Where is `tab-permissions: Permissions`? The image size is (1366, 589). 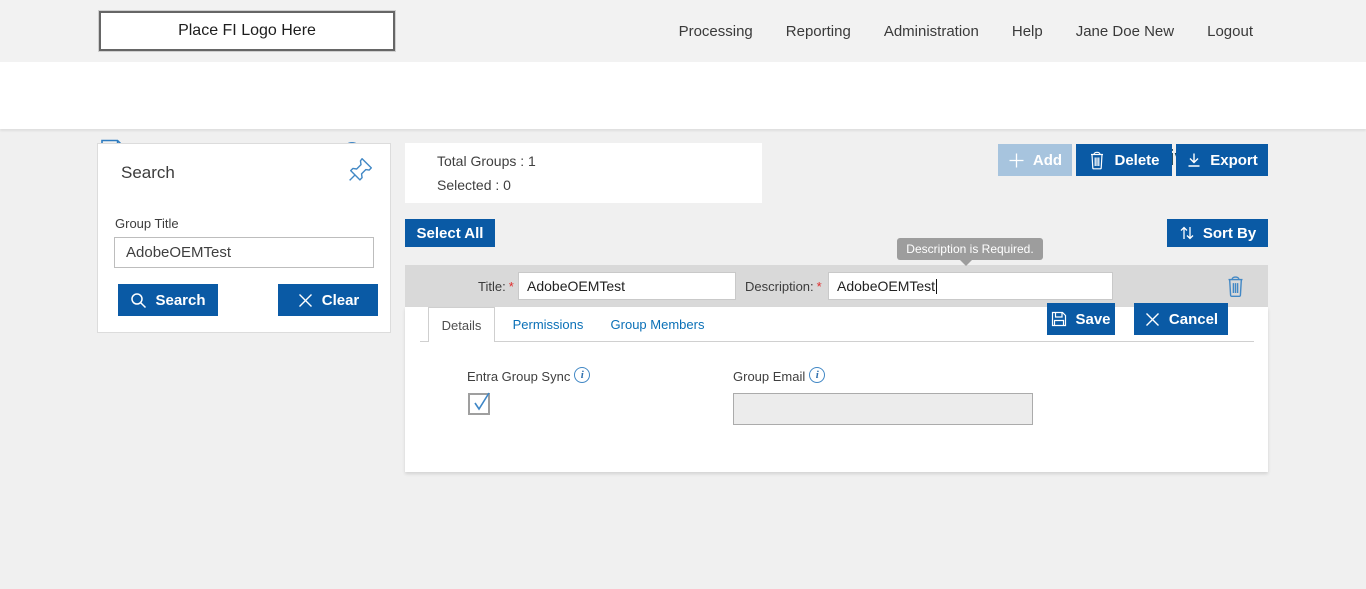
tab-permissions: Permissions is located at coordinates (548, 324).